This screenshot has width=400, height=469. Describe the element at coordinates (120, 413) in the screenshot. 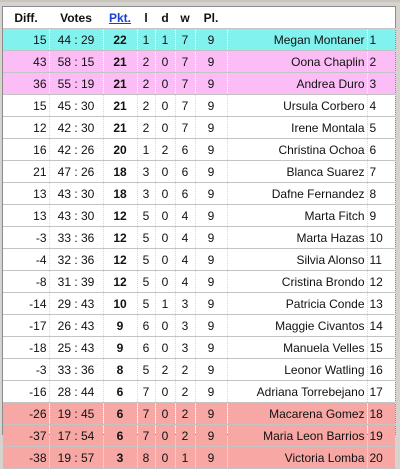

I see `cell-points: 6` at that location.